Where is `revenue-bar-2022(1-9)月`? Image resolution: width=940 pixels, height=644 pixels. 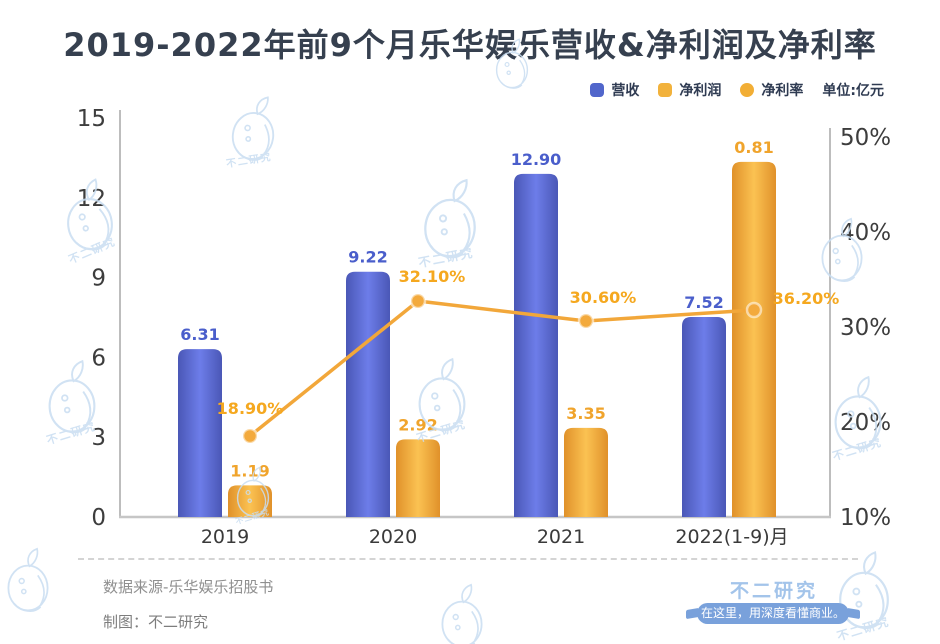
revenue-bar-2022(1-9)月 is located at coordinates (704, 416).